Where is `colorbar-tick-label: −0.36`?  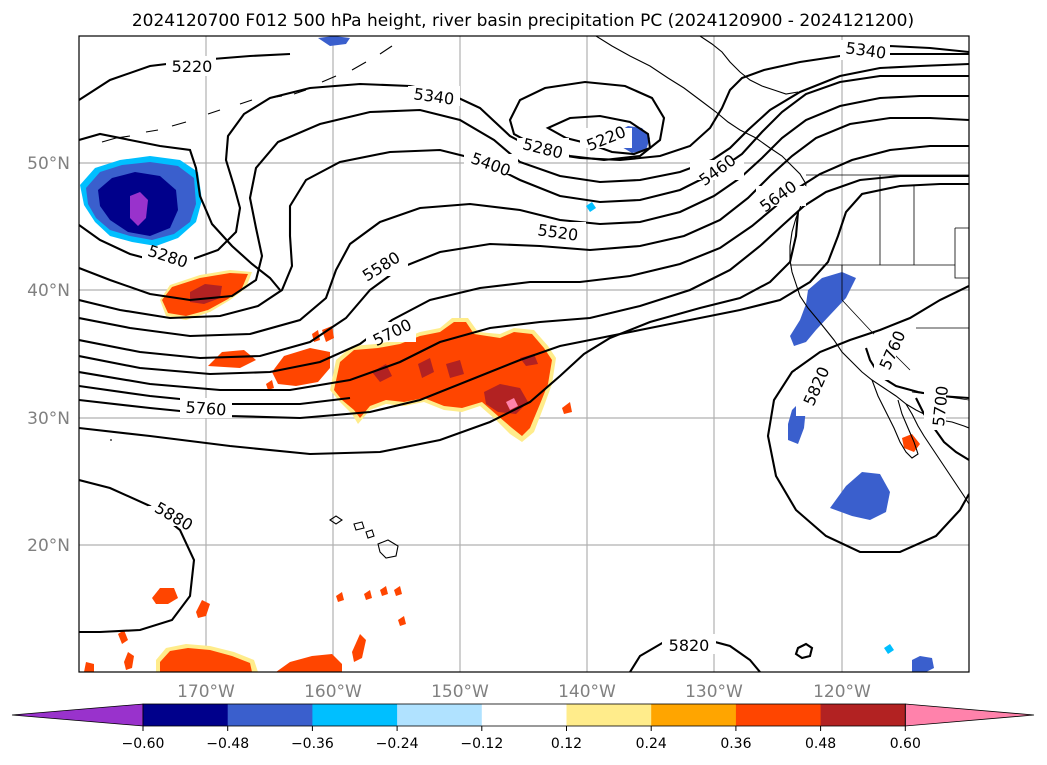 colorbar-tick-label: −0.36 is located at coordinates (312, 744).